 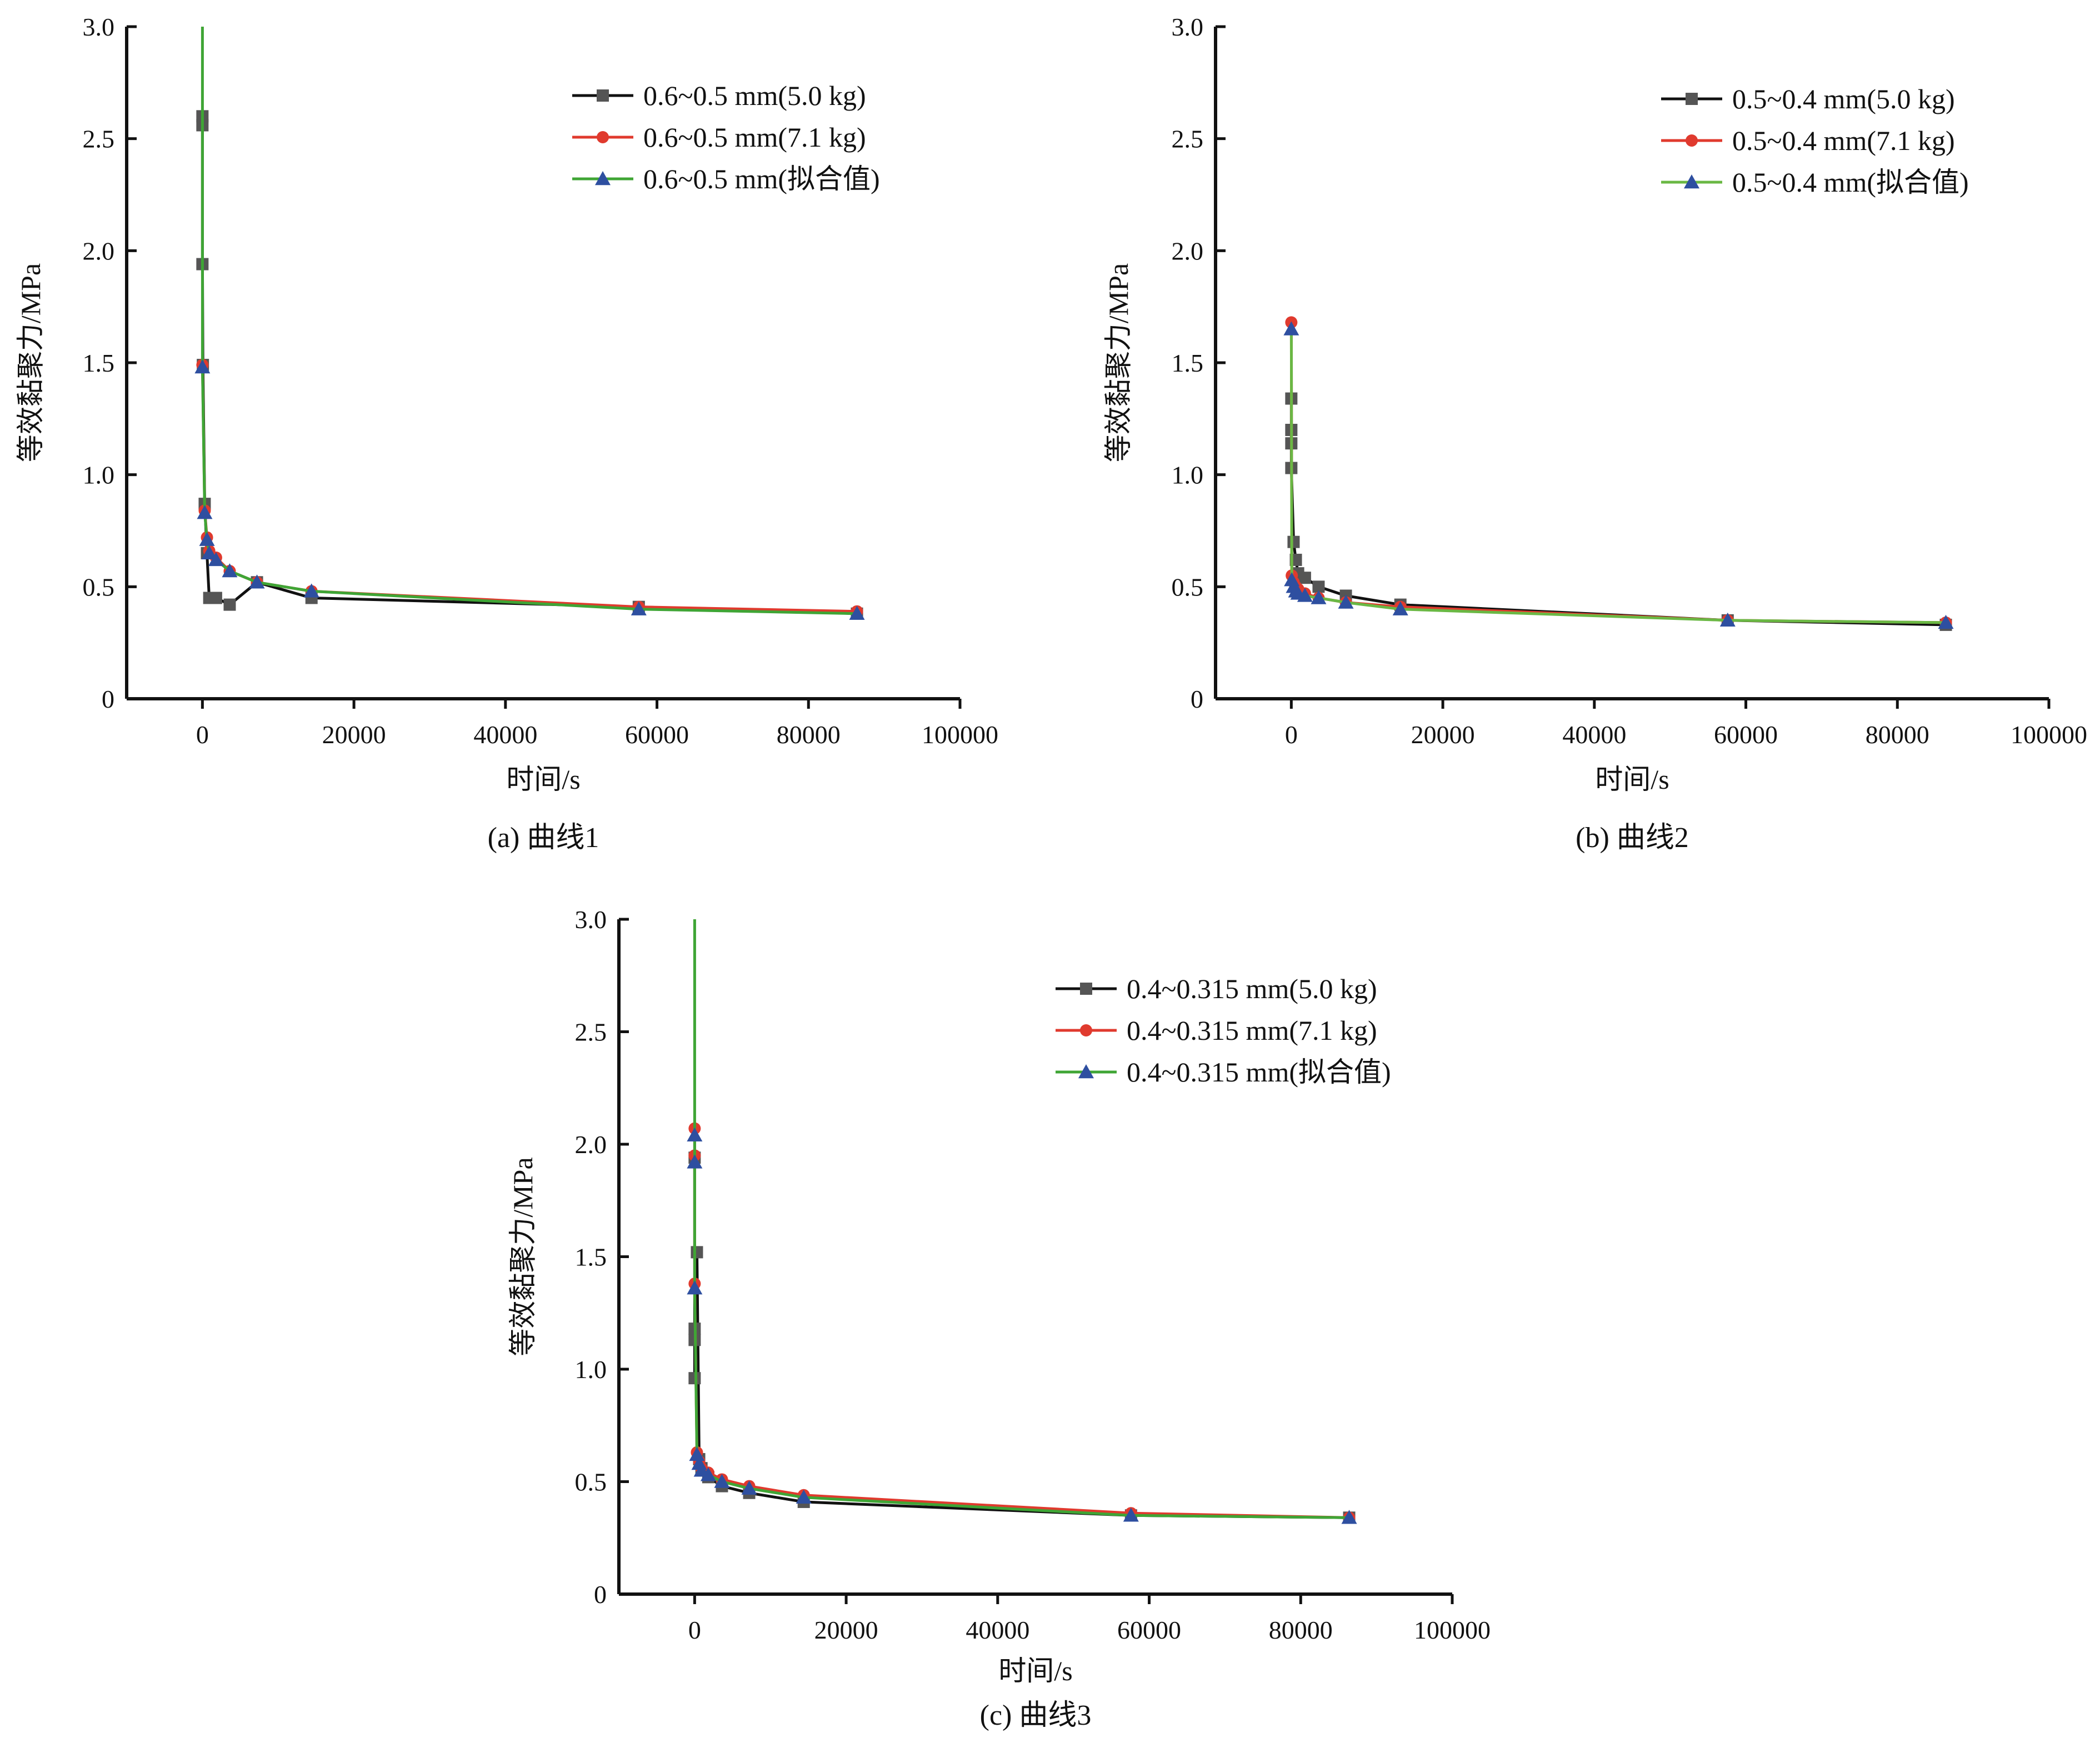 What do you see at coordinates (1844, 98) in the screenshot?
I see `legend-label: 0.5~0.4 mm(5.0 kg)` at bounding box center [1844, 98].